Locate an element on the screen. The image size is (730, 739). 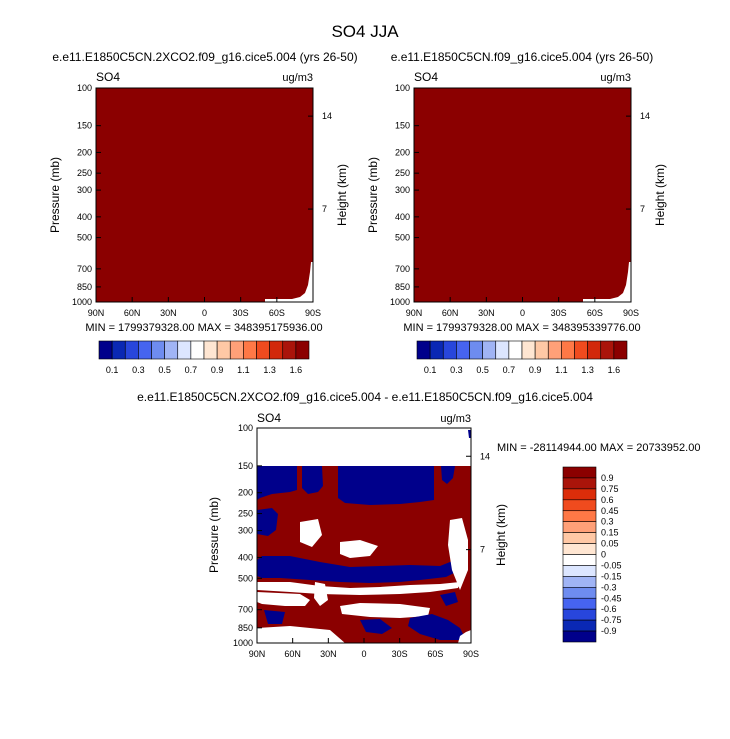
colorbar-label: 0.05 is located at coordinates (610, 544).